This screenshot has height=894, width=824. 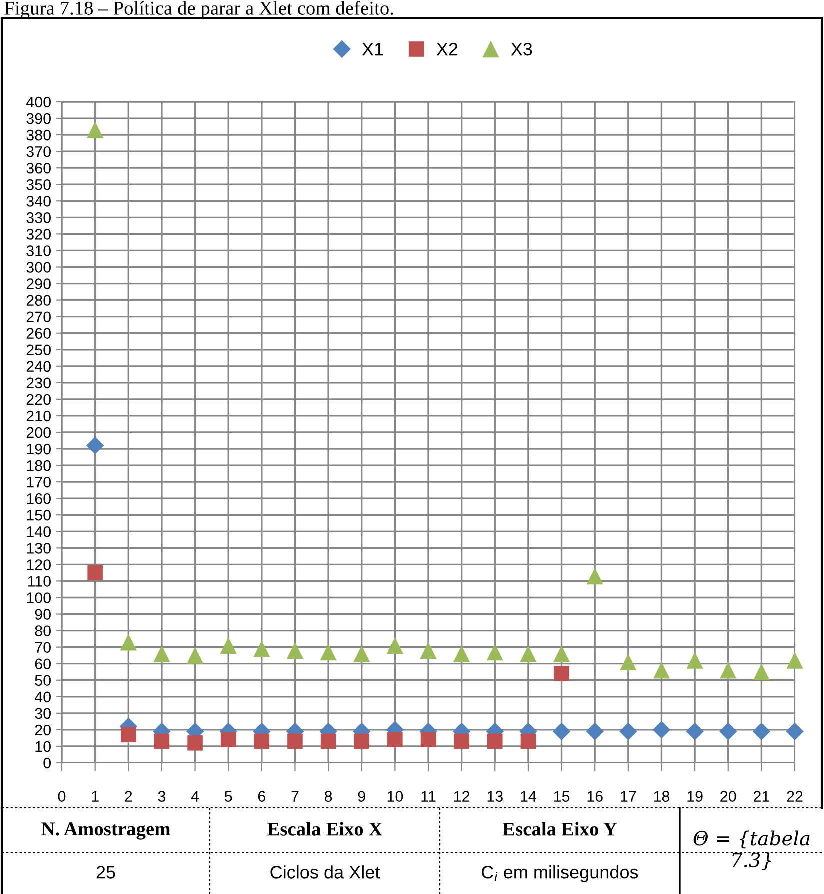 I want to click on legend-label: X2, so click(x=447, y=49).